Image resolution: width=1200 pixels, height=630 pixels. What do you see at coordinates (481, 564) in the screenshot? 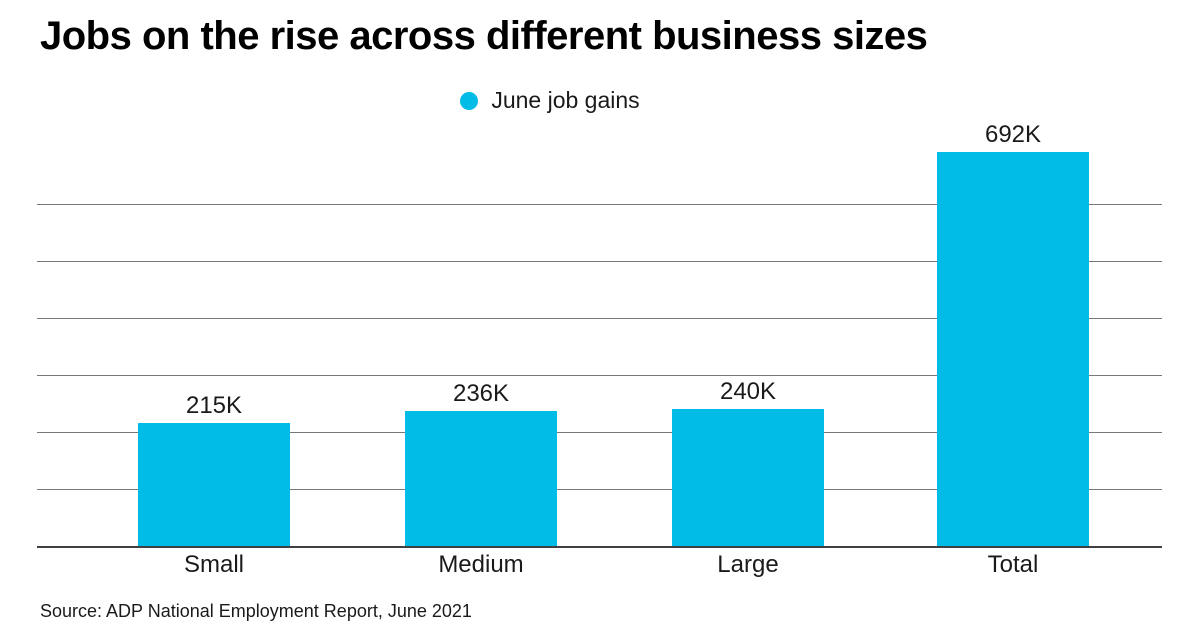
I see `category-label-medium: Medium` at bounding box center [481, 564].